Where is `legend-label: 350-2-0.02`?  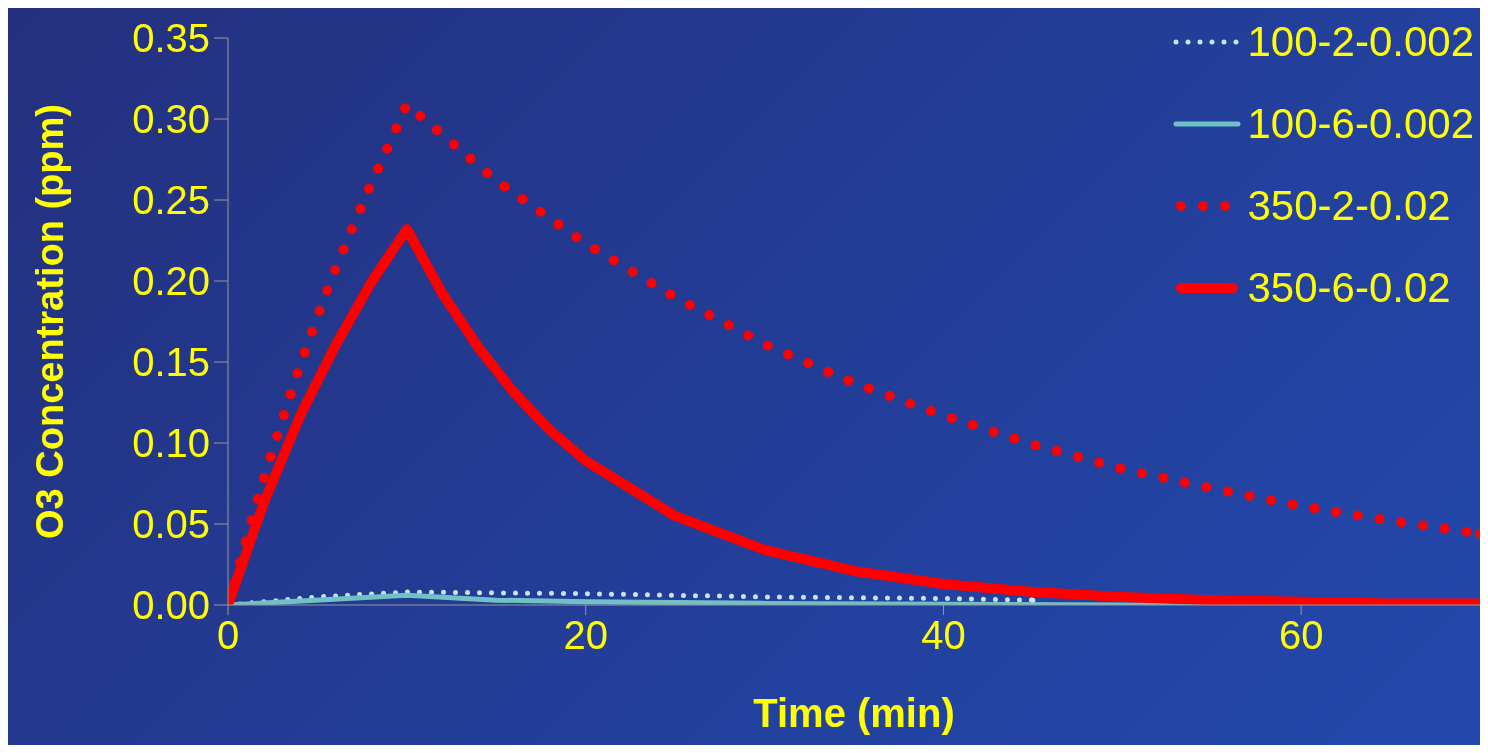
legend-label: 350-2-0.02 is located at coordinates (1349, 206).